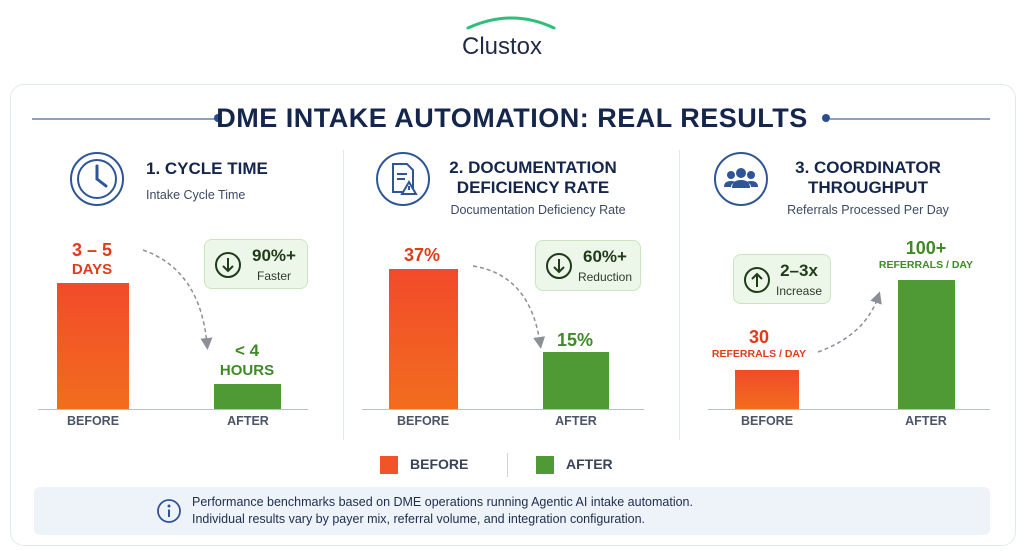 This screenshot has width=1024, height=551. I want to click on panel-1-after-bar, so click(247, 396).